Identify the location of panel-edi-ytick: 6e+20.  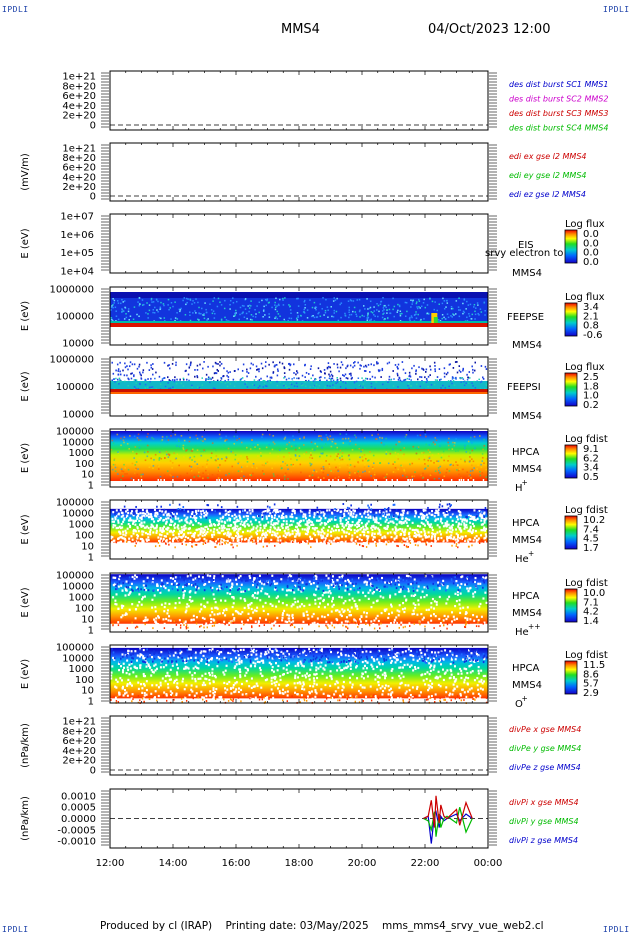
(79, 168).